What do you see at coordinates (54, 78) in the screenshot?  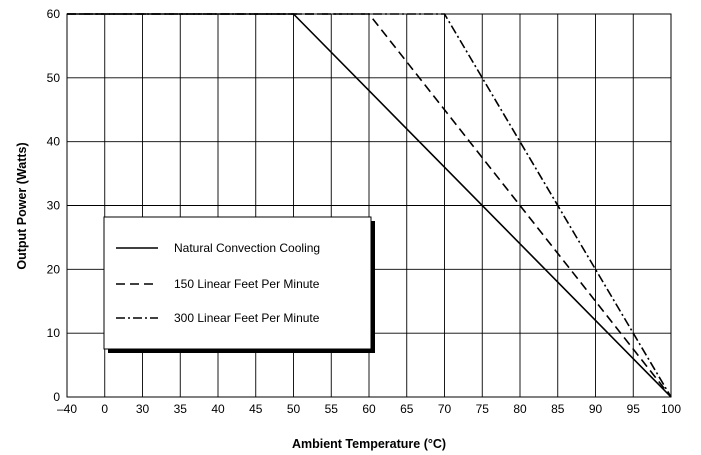 I see `y-tick-label: 50` at bounding box center [54, 78].